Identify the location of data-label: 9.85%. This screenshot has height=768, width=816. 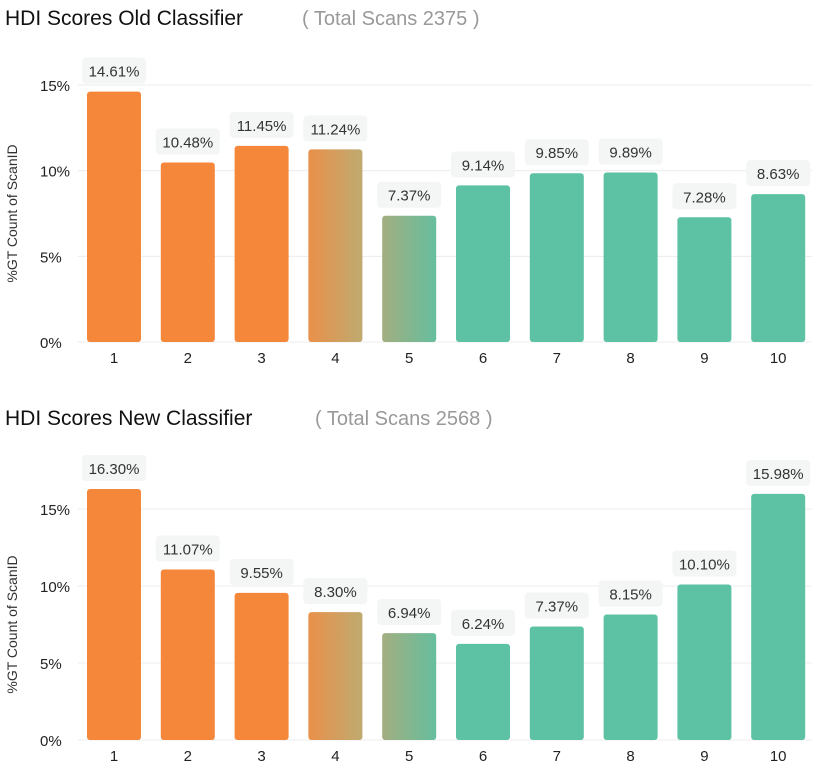
(557, 153).